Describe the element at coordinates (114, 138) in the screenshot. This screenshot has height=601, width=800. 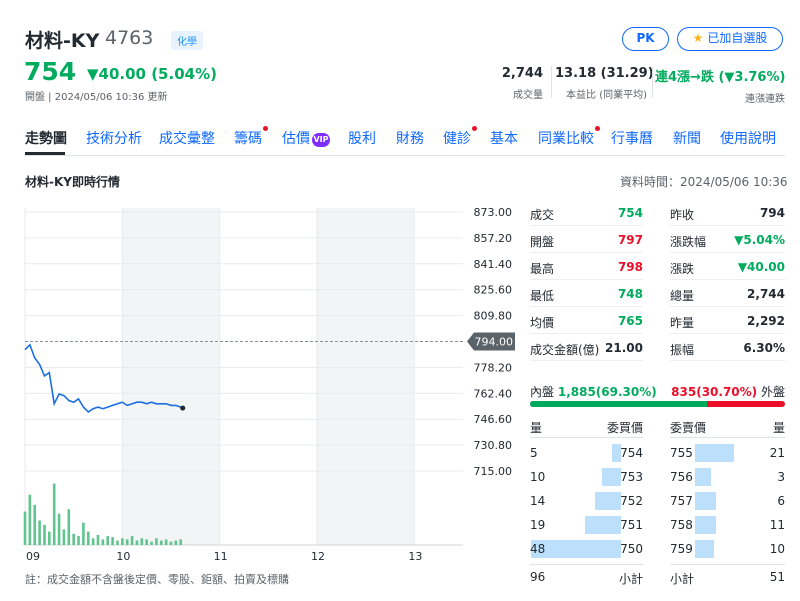
I see `tab-item: 技術分析` at that location.